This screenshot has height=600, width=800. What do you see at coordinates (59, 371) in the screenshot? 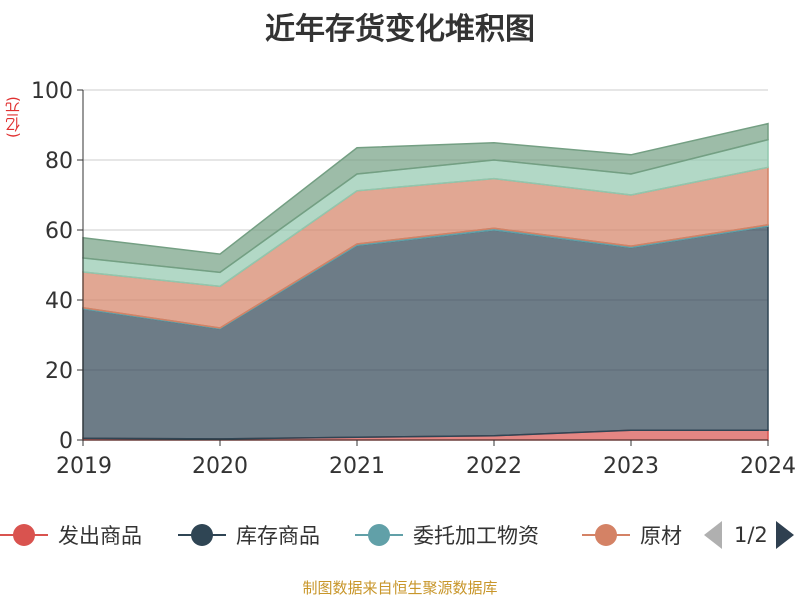
I see `y-tick-label: 20` at bounding box center [59, 371].